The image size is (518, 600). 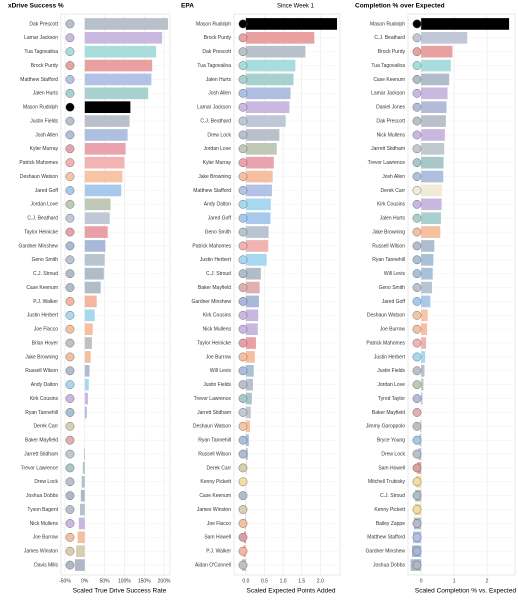 What do you see at coordinates (393, 330) in the screenshot?
I see `y-tick-label: Joe Burrow` at bounding box center [393, 330].